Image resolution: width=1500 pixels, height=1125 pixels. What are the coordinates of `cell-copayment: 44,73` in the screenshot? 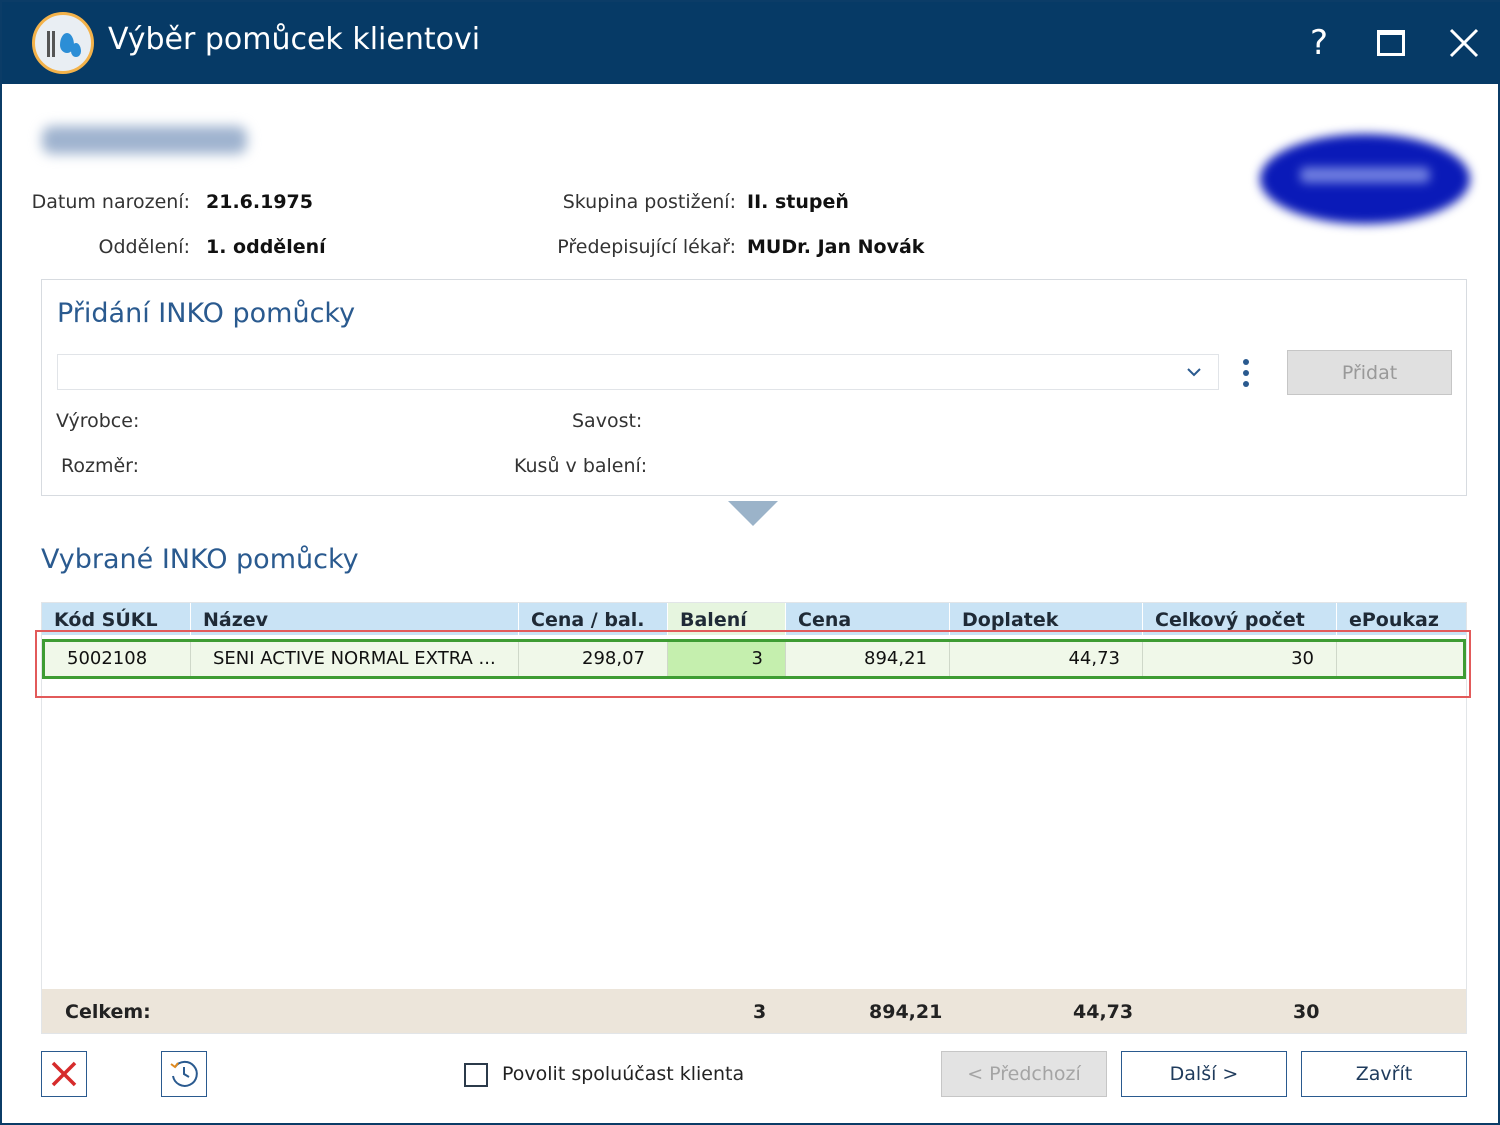 It's located at (1046, 659).